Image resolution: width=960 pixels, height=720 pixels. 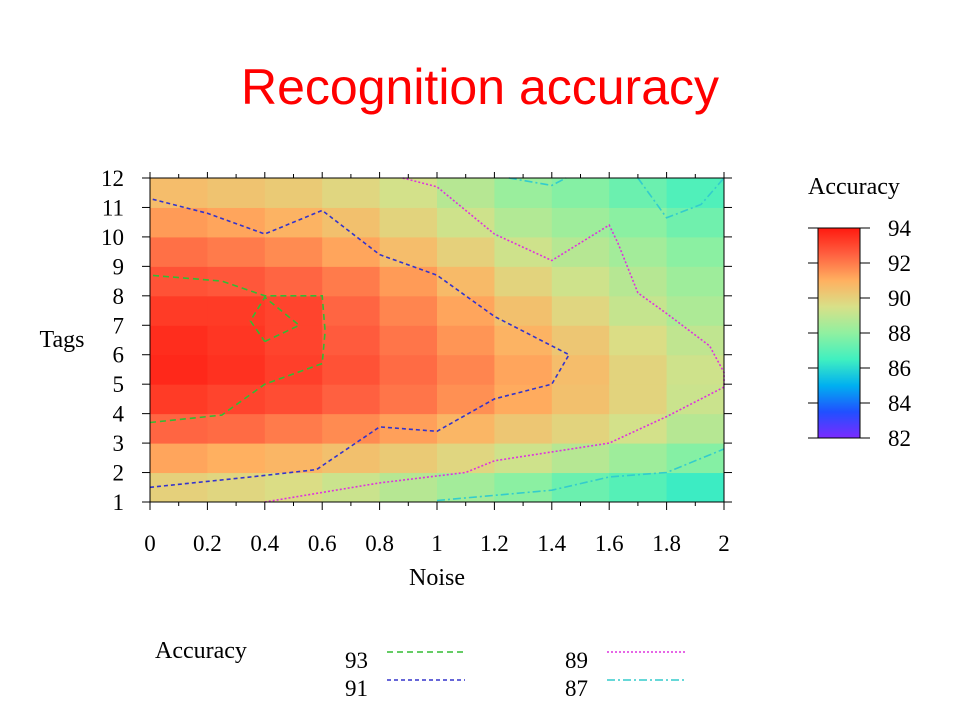 I want to click on x-tick-label: 1.6, so click(x=609, y=543).